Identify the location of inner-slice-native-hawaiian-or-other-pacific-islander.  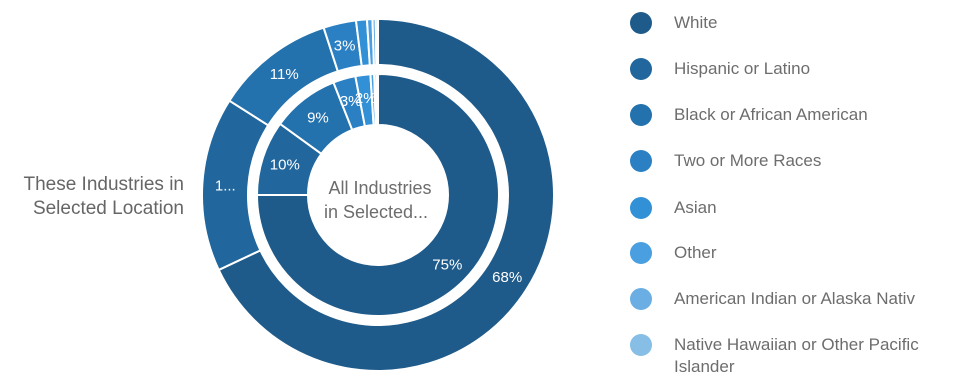
(377, 99).